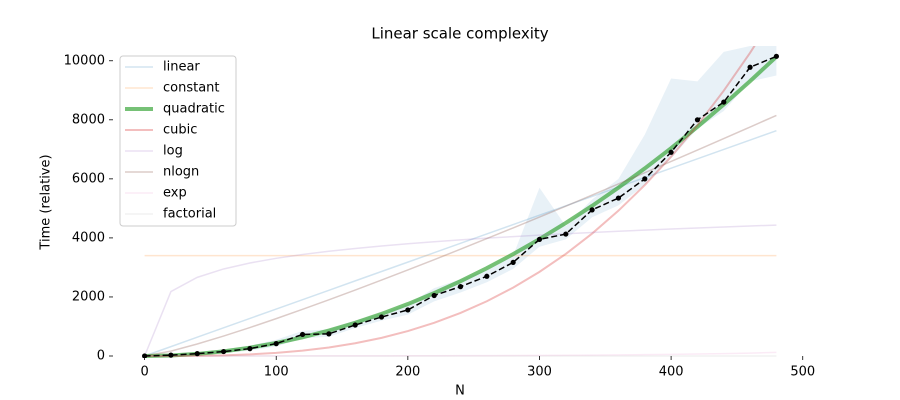 The height and width of the screenshot is (400, 900). I want to click on legend-label: exp, so click(175, 193).